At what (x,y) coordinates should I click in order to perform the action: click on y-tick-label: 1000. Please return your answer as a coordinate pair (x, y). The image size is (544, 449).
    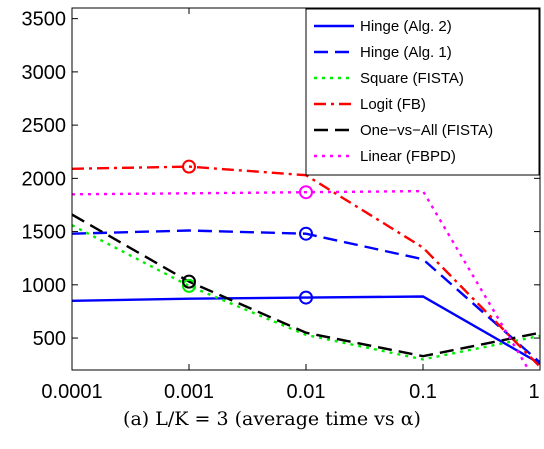
    Looking at the image, I should click on (44, 286).